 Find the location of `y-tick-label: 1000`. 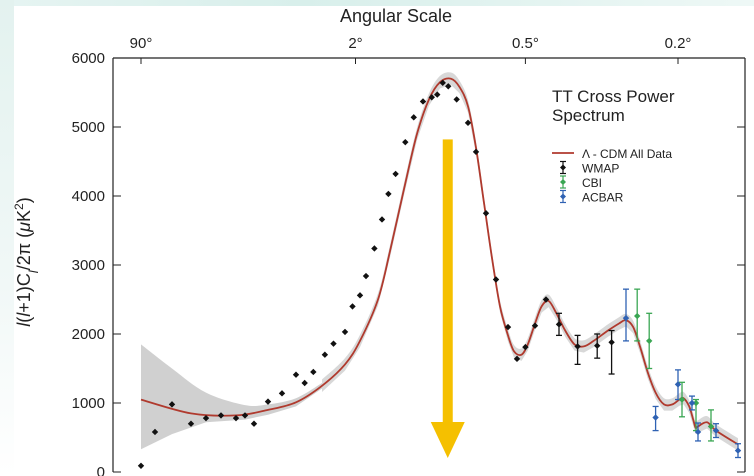

y-tick-label: 1000 is located at coordinates (88, 403).